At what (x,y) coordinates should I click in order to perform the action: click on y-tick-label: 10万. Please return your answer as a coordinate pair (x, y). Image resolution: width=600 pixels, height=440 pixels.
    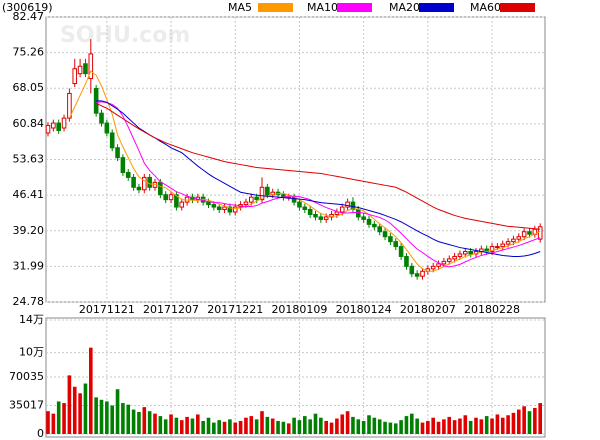
    Looking at the image, I should click on (31, 352).